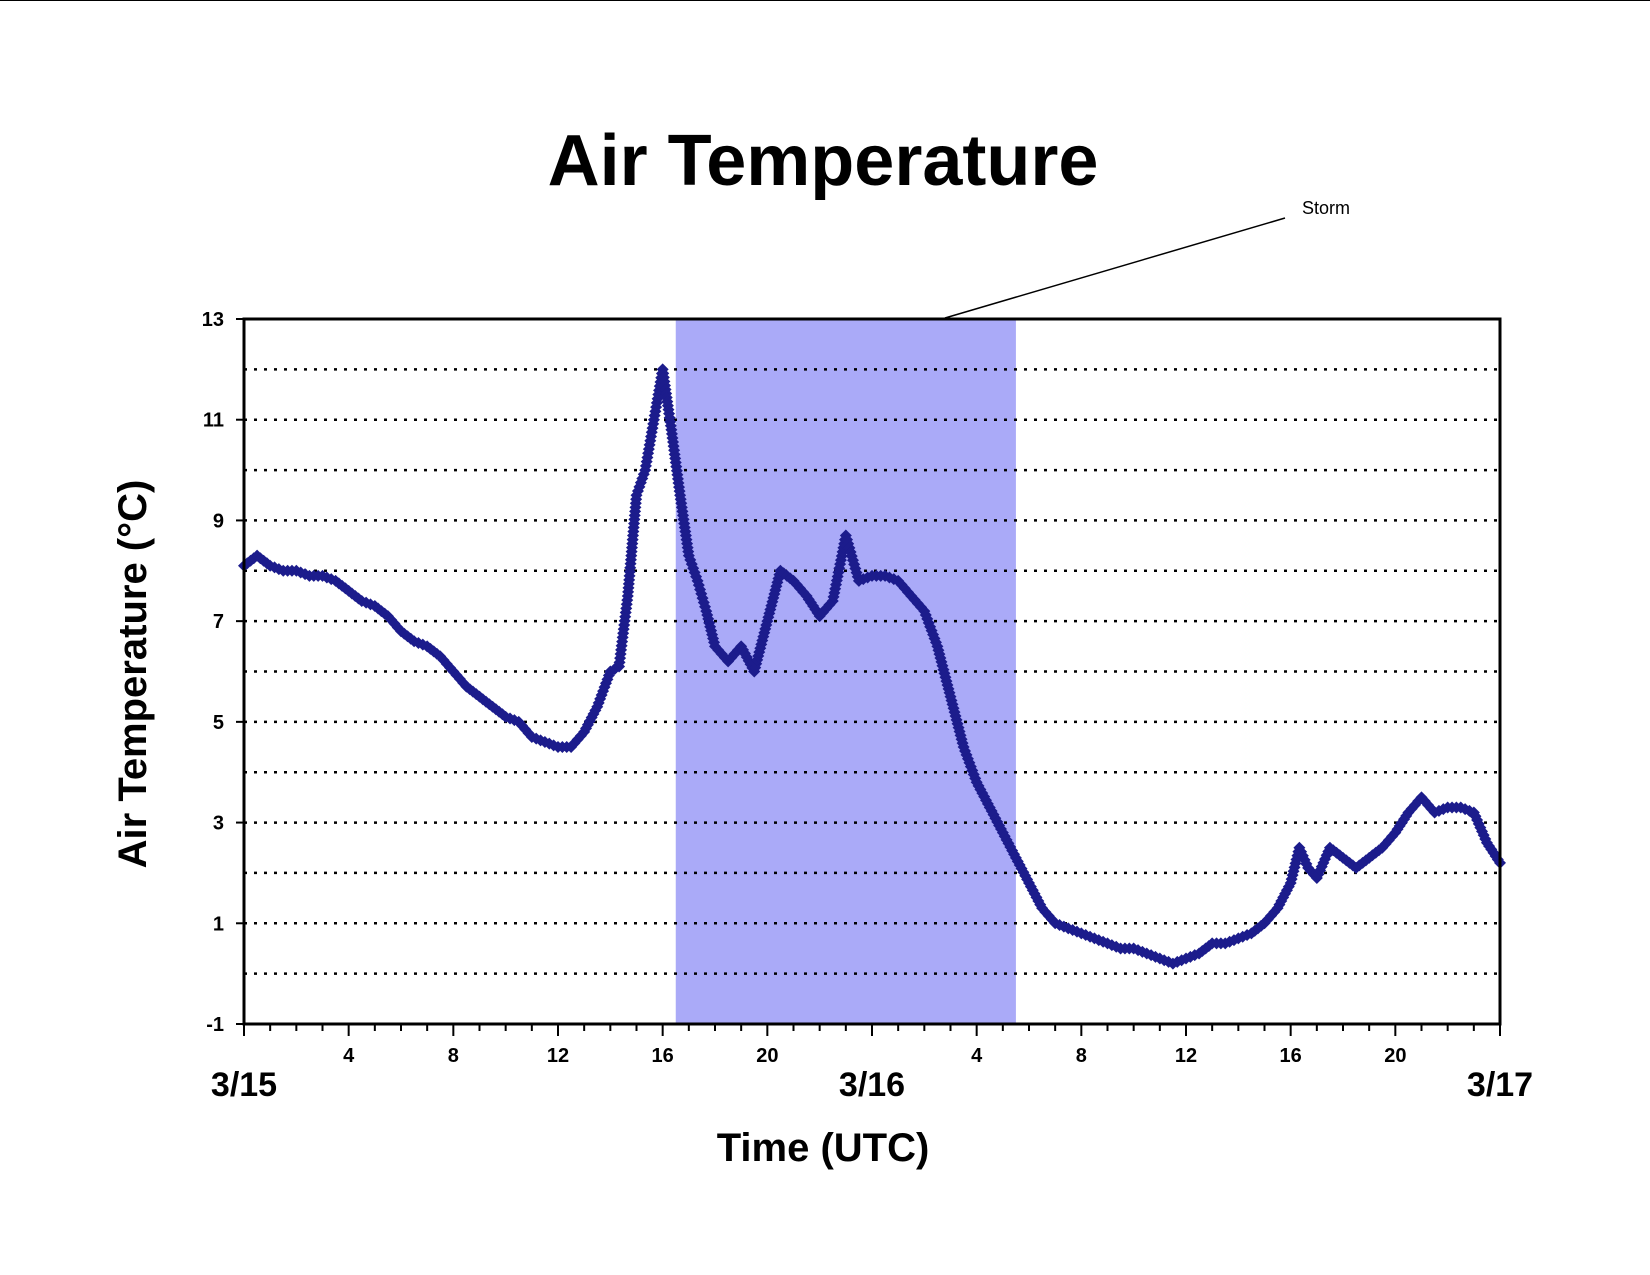 This screenshot has width=1650, height=1275. What do you see at coordinates (218, 723) in the screenshot?
I see `y-tick-label: 5` at bounding box center [218, 723].